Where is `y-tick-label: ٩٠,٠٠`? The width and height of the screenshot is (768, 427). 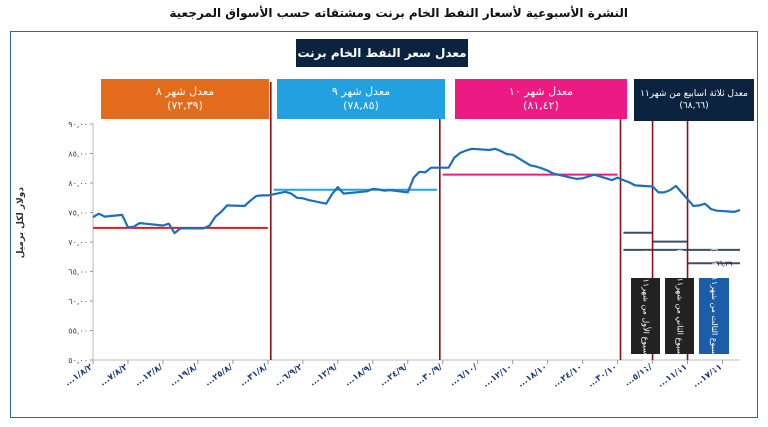
y-tick-label: ٩٠,٠٠ is located at coordinates (78, 124).